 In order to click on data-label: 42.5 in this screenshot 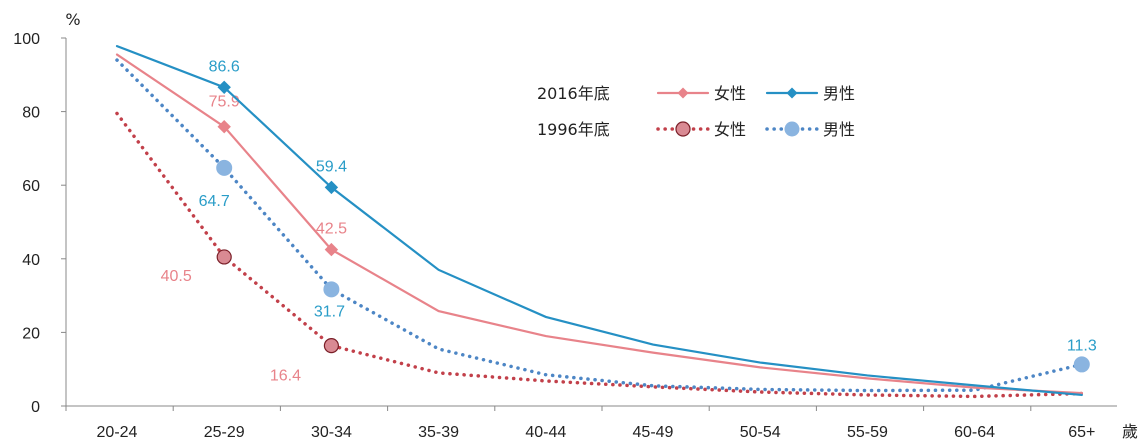, I will do `click(331, 229)`.